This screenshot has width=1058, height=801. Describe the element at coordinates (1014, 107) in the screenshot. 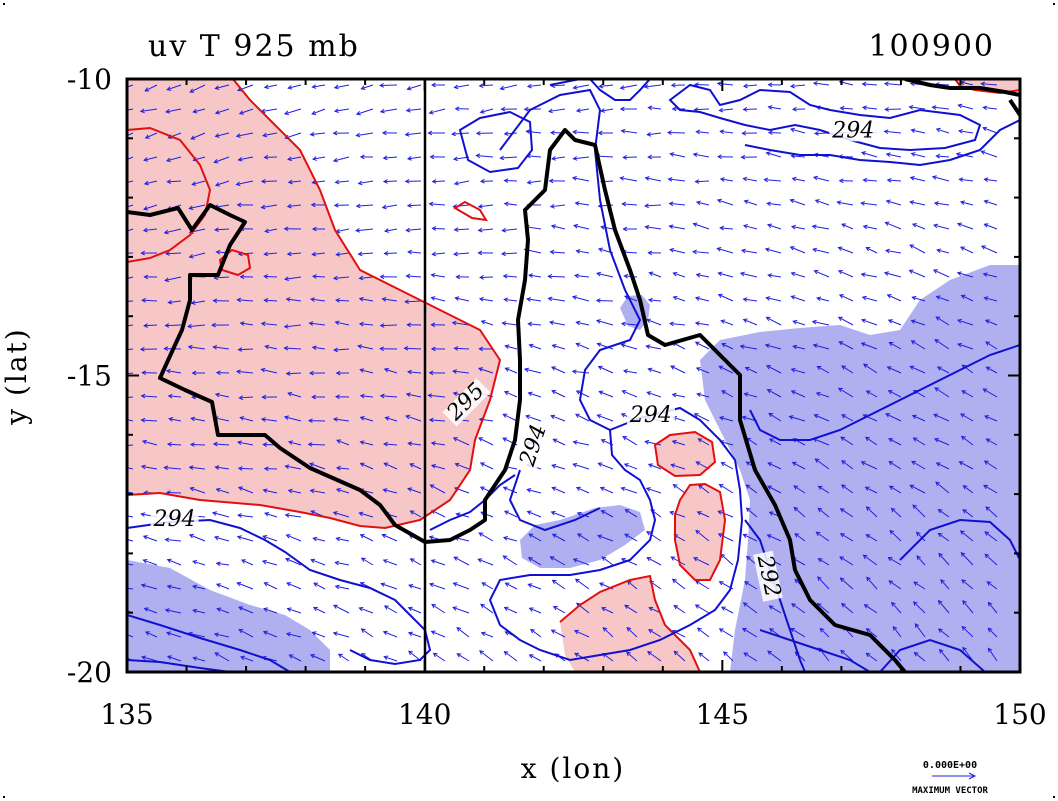

I see `coast-ne-edge` at that location.